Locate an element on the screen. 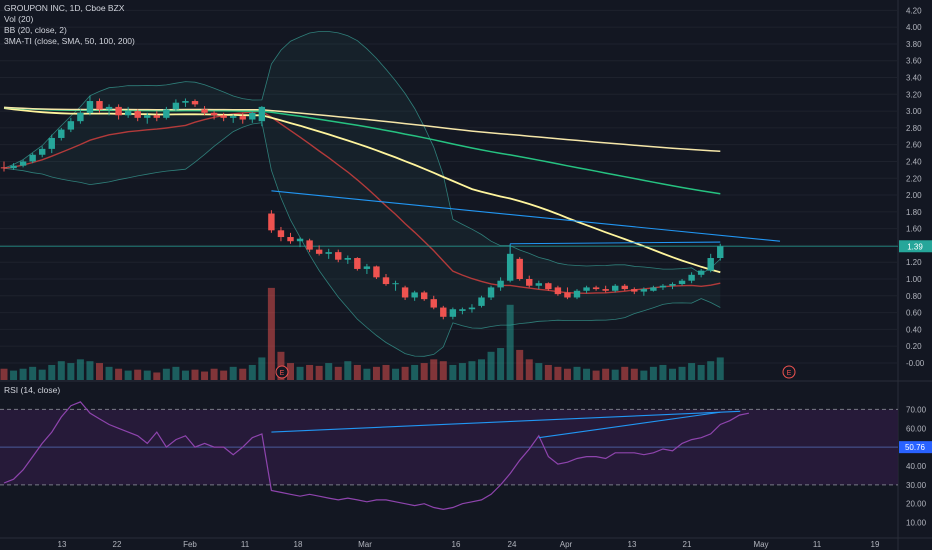 Image resolution: width=932 pixels, height=550 pixels. rsi-value-badge is located at coordinates (915, 447).